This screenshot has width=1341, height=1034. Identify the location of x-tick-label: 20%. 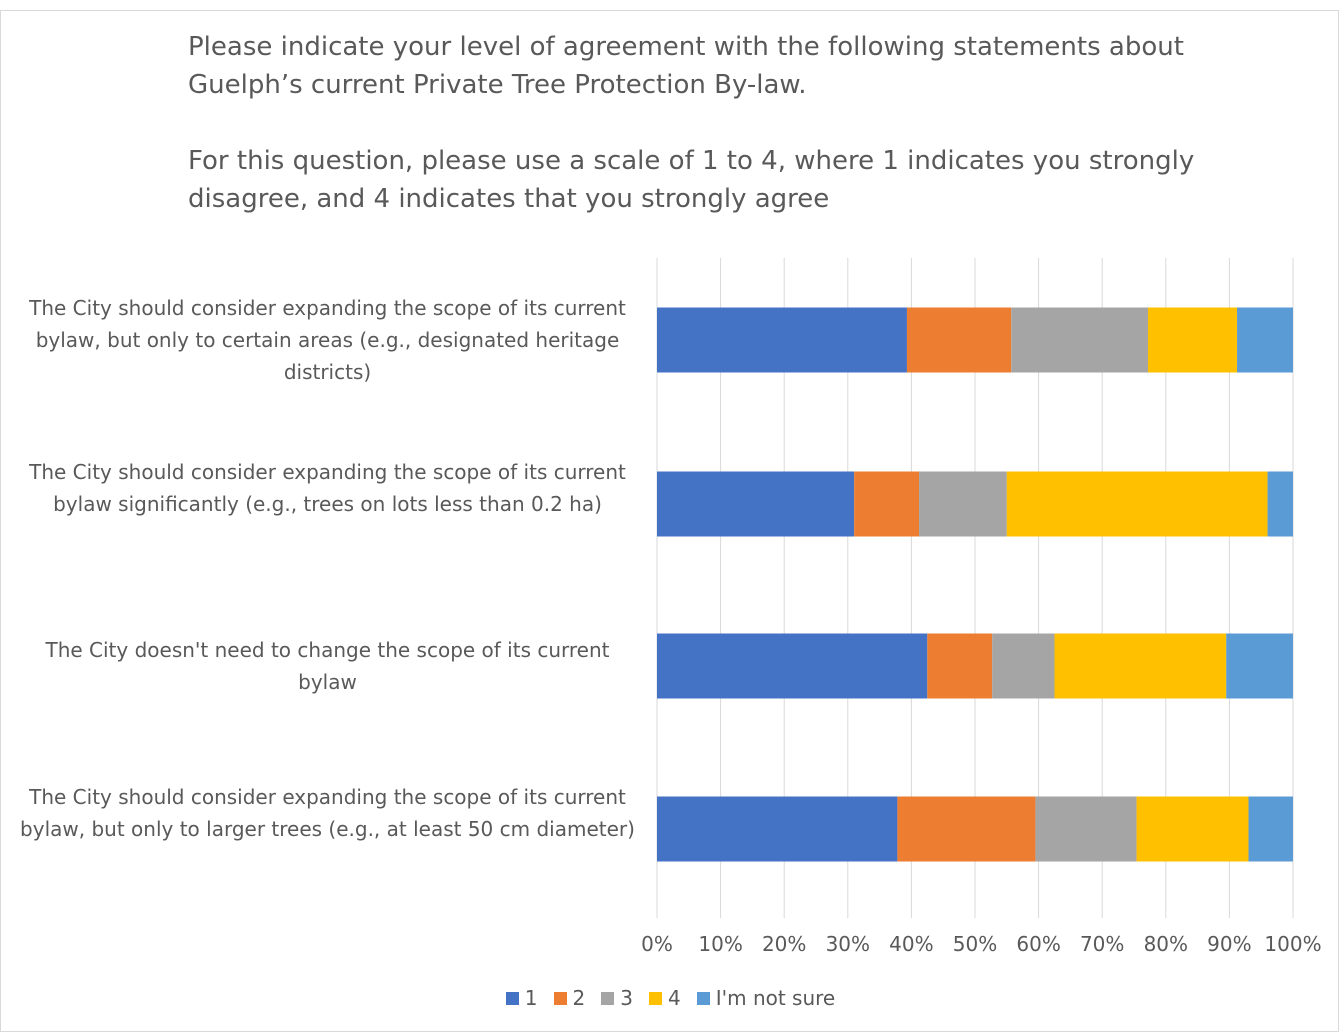
(784, 944).